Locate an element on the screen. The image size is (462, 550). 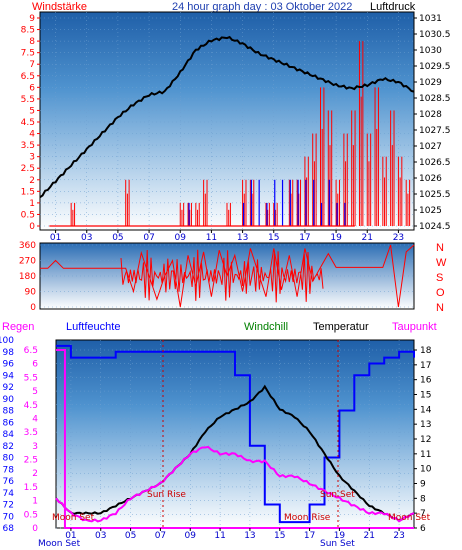
wind-hour-axis: 01 03 05 07 09 11 13 15 17 19 21 23 is located at coordinates (227, 236).